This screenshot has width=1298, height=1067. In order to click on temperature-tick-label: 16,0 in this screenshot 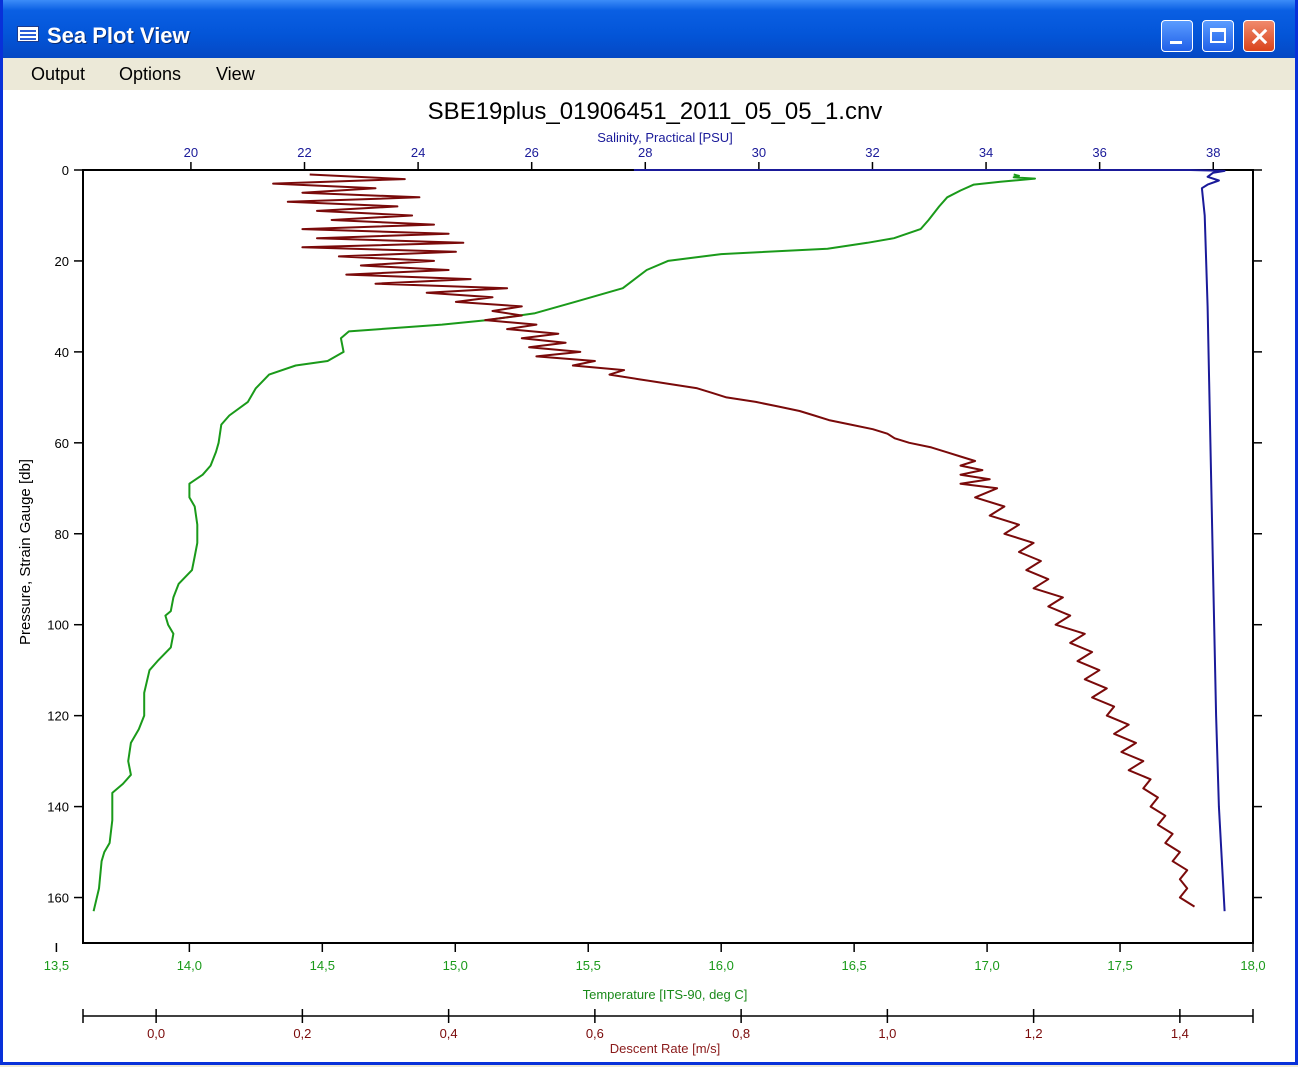, I will do `click(721, 965)`.